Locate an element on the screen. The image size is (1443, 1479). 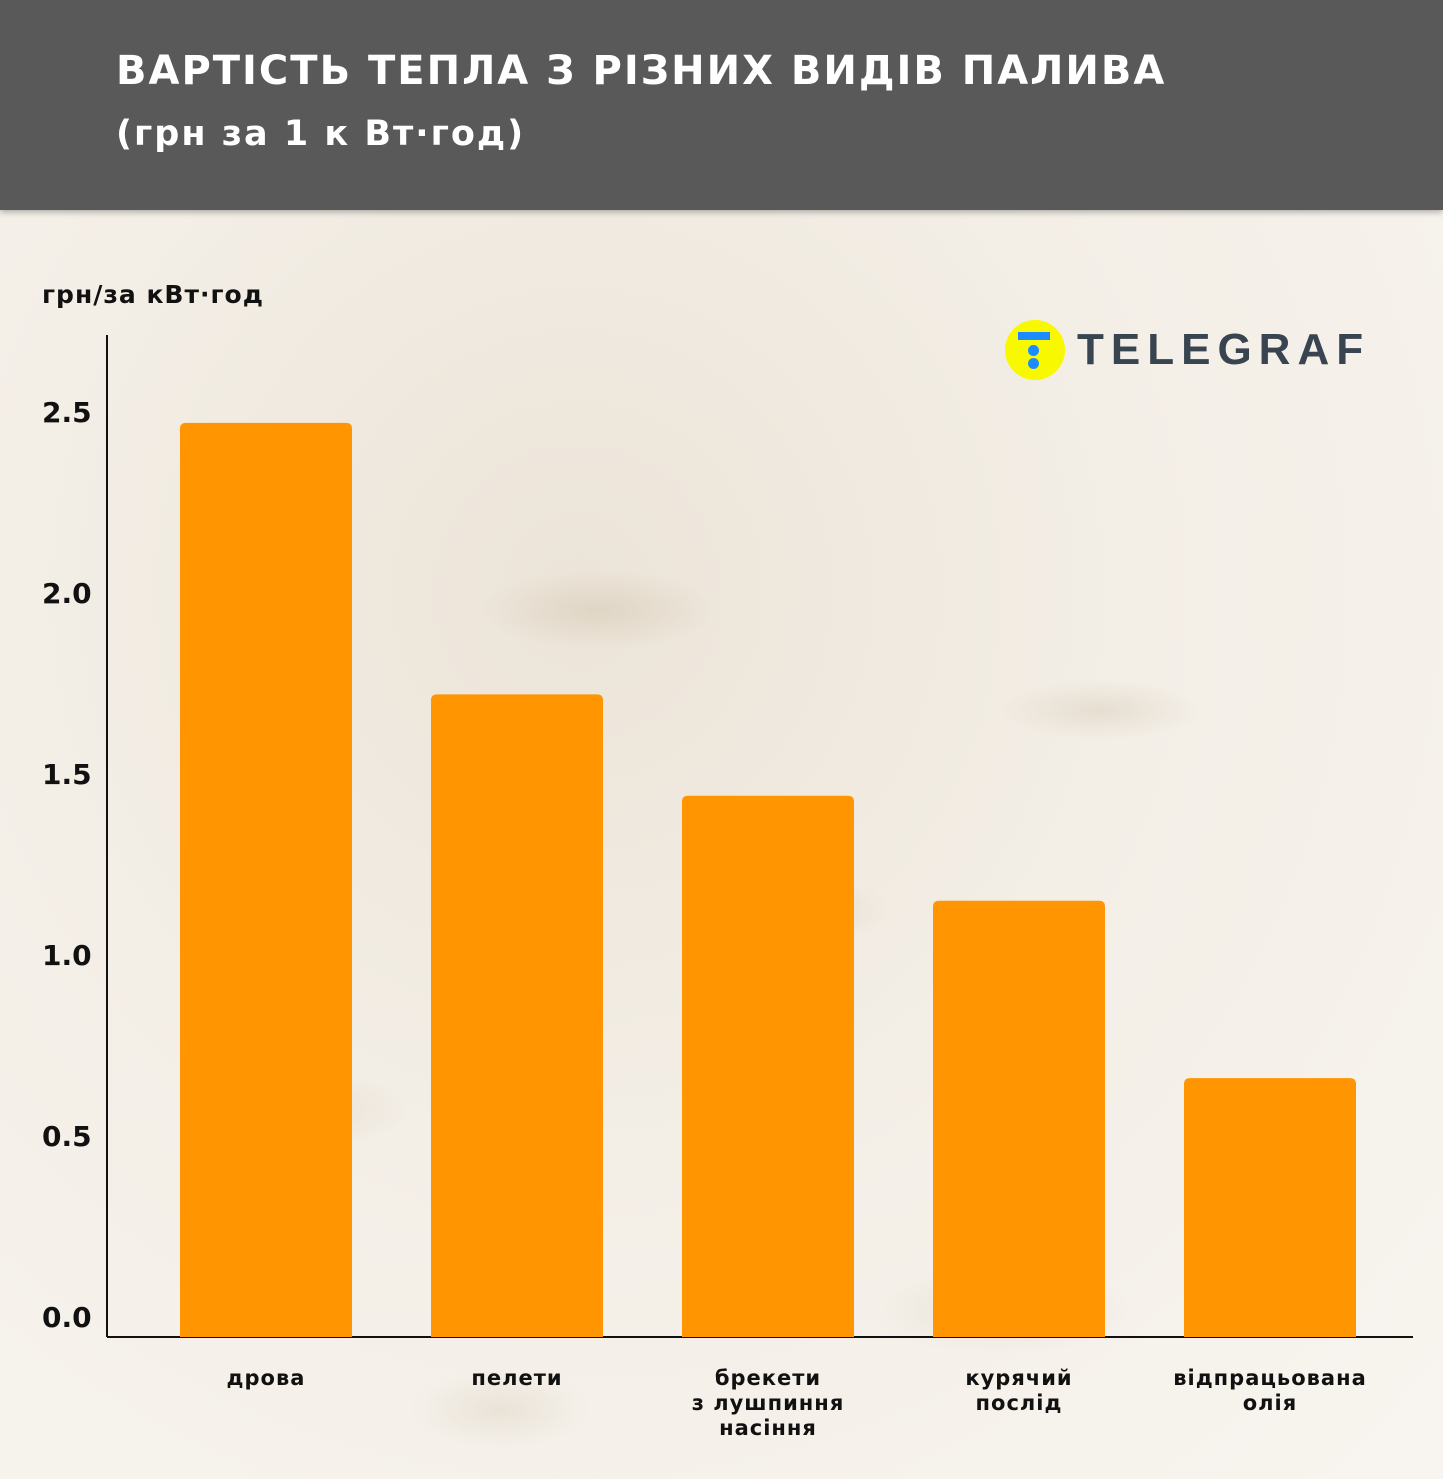
x-category-label: відпрацьована is located at coordinates (1270, 1378).